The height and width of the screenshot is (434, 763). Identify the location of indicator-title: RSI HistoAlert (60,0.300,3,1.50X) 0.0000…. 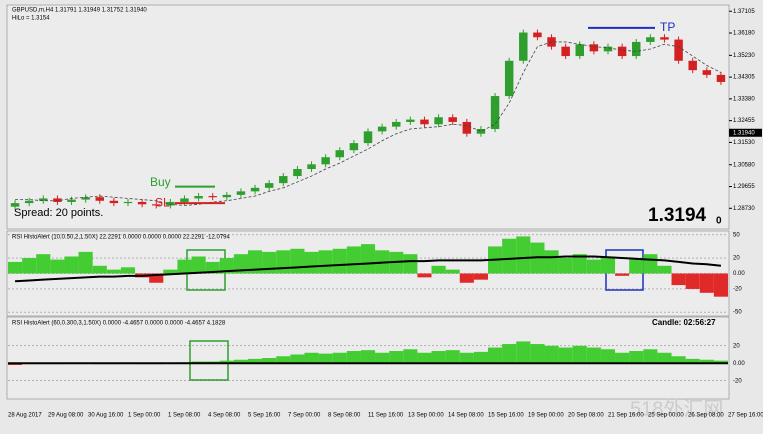
(119, 324).